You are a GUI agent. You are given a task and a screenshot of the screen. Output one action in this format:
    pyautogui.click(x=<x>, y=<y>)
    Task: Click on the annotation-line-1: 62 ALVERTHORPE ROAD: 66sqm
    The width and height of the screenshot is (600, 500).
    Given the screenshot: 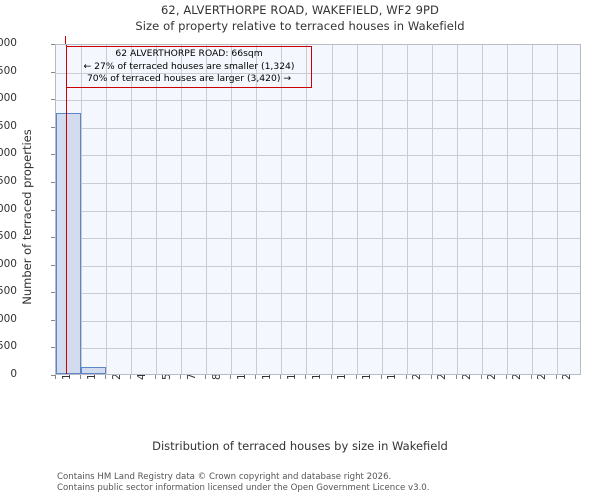 What is the action you would take?
    pyautogui.click(x=189, y=54)
    